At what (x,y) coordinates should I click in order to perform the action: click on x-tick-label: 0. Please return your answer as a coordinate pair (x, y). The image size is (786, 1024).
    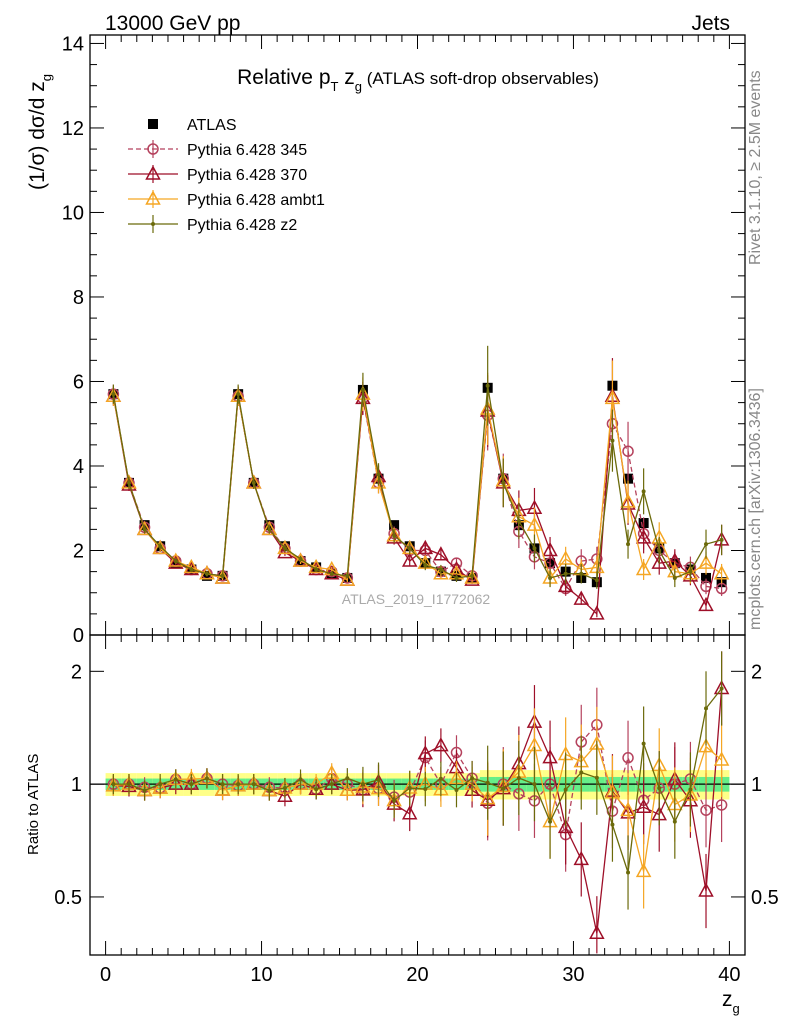
    Looking at the image, I should click on (105, 975).